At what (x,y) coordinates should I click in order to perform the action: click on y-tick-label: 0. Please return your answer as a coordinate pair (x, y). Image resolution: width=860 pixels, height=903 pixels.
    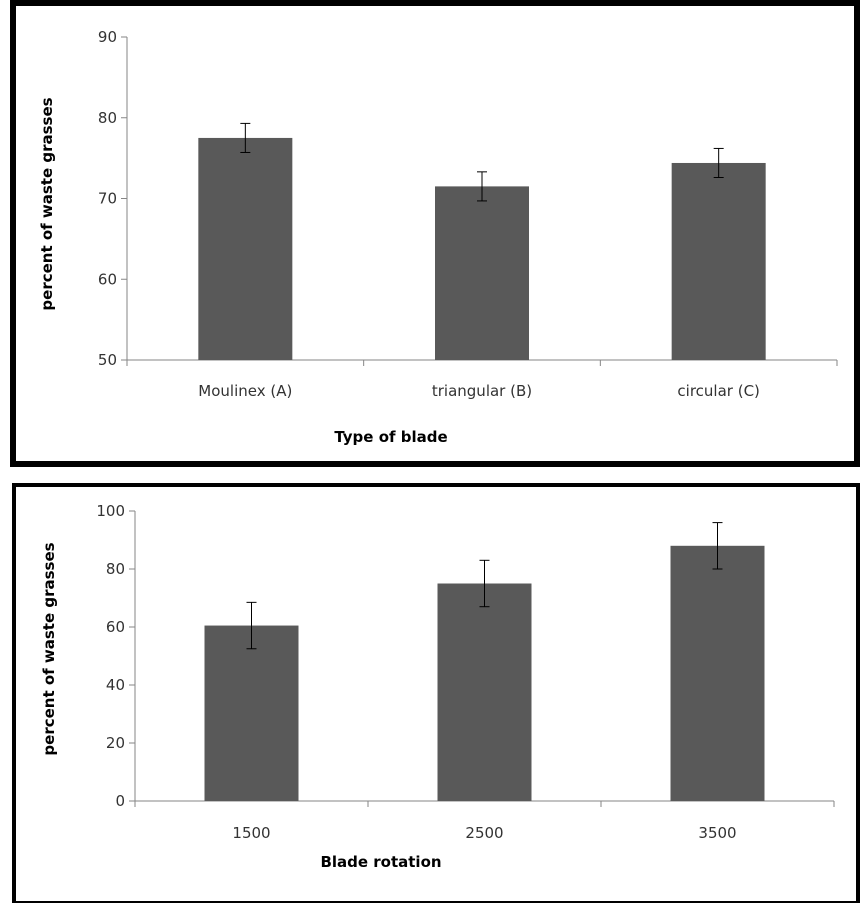
    Looking at the image, I should click on (120, 801).